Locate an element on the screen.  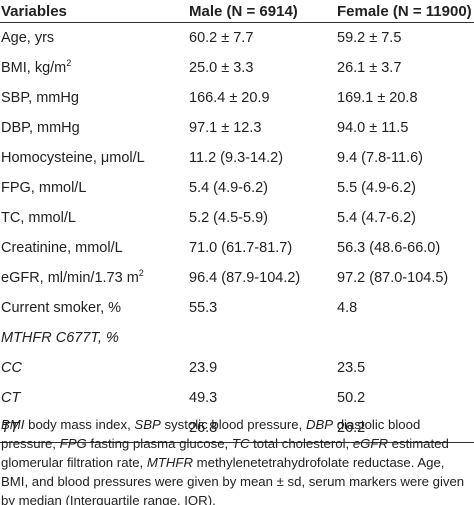
table-row: MTHFR C677T, % is located at coordinates (237, 338).